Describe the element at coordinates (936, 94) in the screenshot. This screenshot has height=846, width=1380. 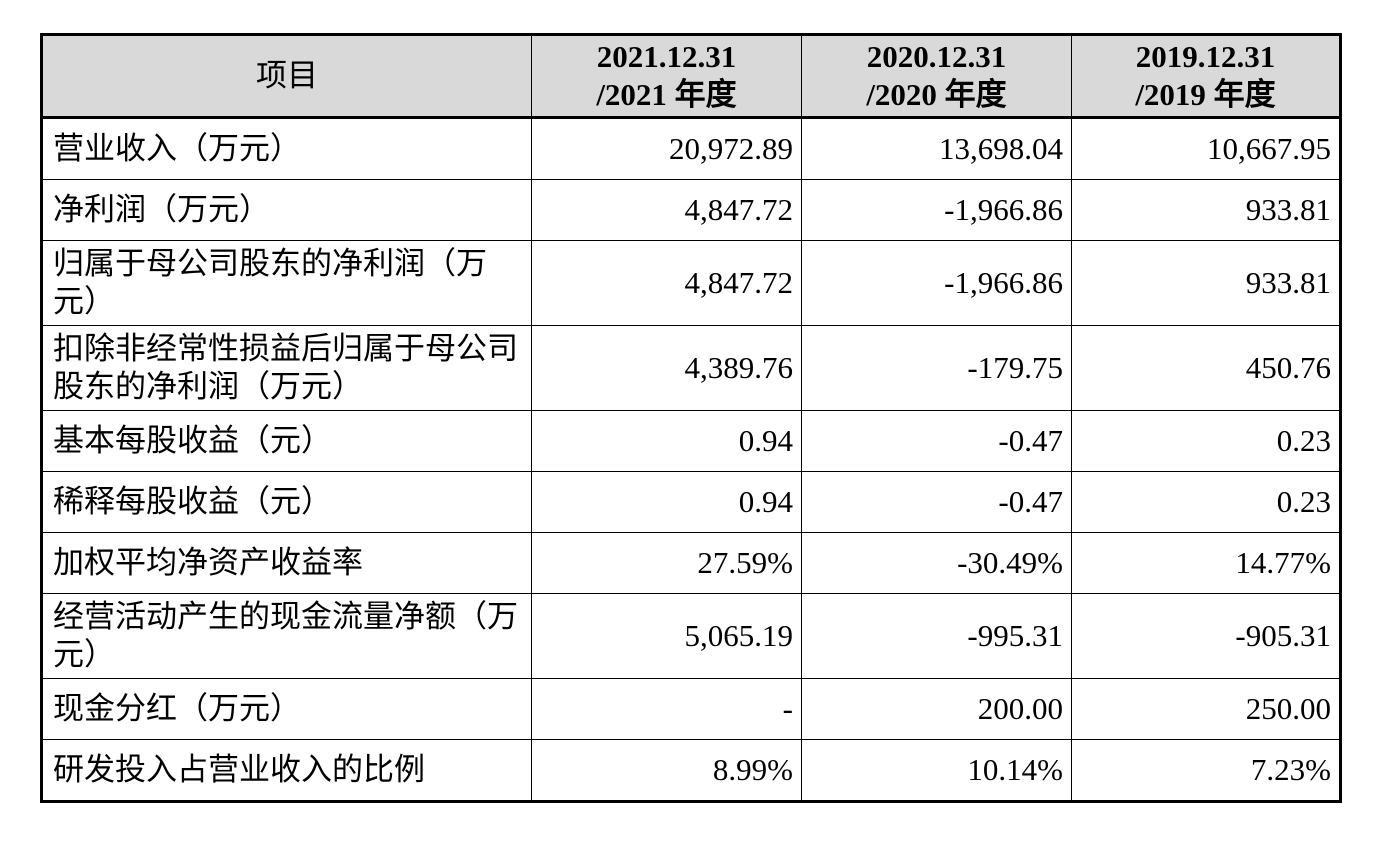
I see `header-2020-year: /2020 年度` at that location.